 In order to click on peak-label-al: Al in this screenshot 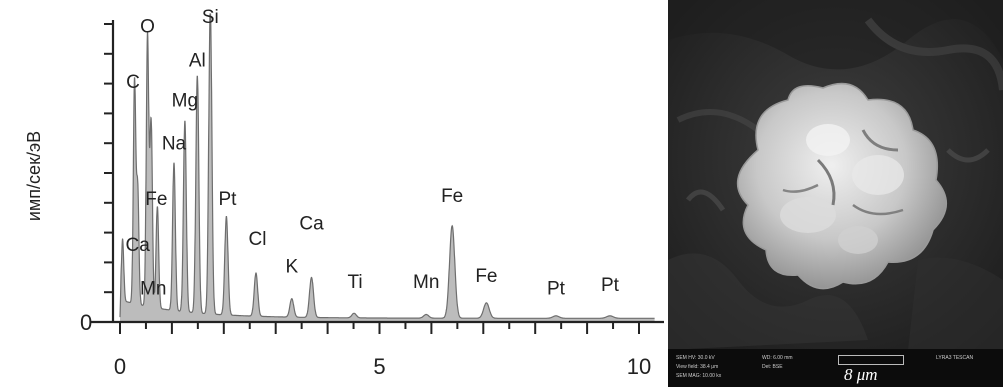, I will do `click(197, 60)`.